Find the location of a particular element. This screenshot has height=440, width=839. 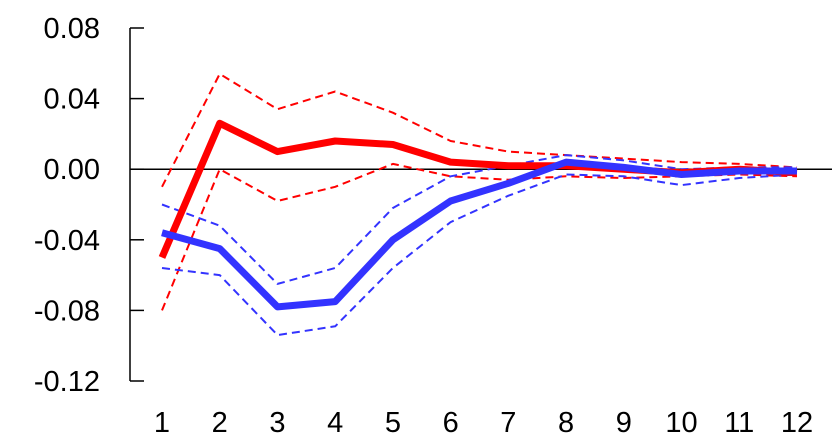

x-tick-label: 1 is located at coordinates (162, 423).